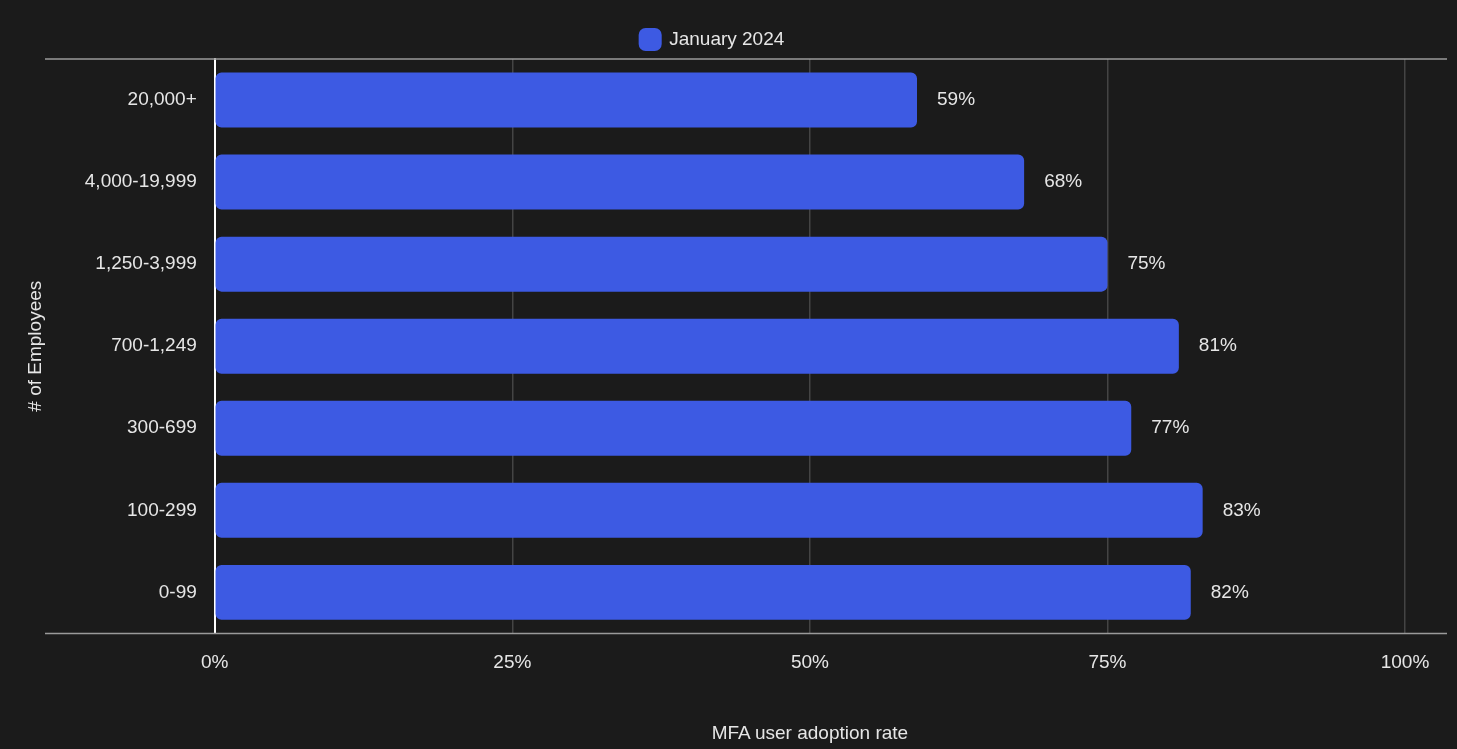 Image resolution: width=1457 pixels, height=749 pixels. Describe the element at coordinates (140, 181) in the screenshot. I see `y-tick-label: 4,000-19,999` at that location.